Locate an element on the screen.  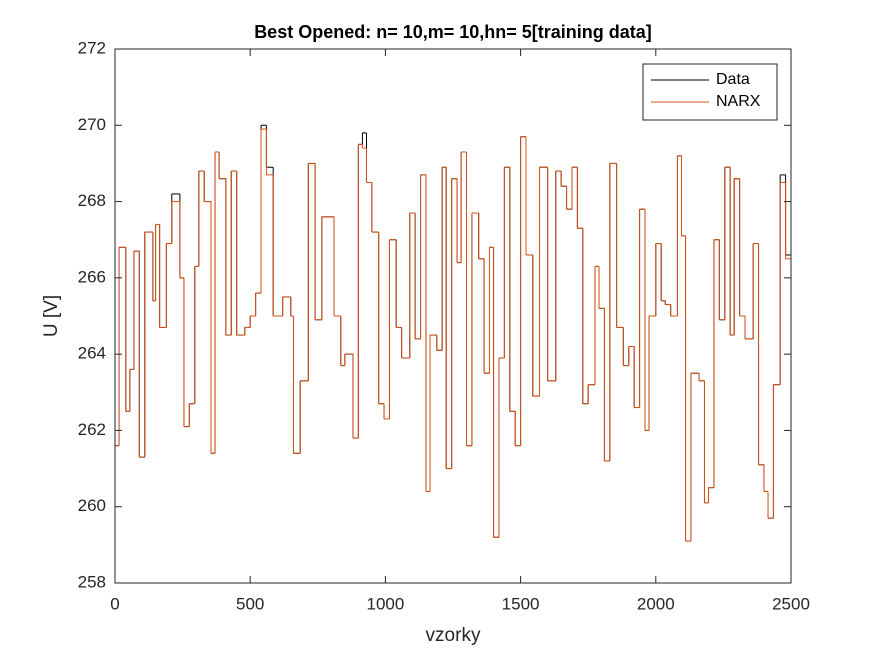
legend-box is located at coordinates (710, 92).